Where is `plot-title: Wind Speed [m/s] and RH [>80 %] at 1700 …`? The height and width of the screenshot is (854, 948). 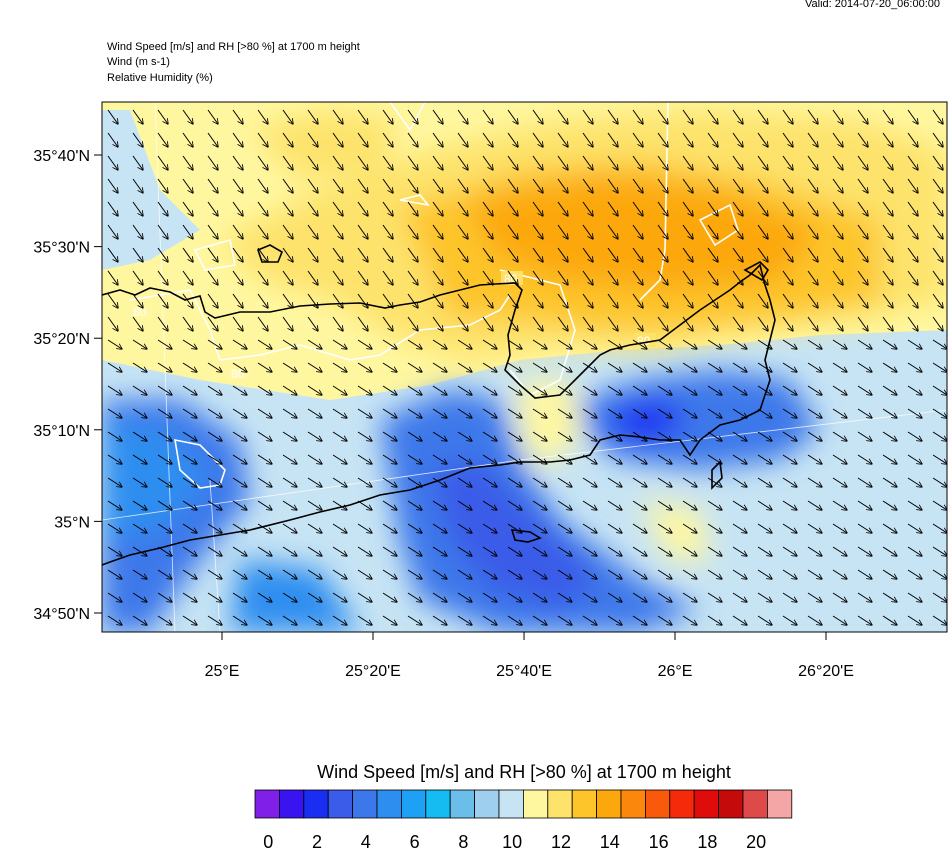 plot-title: Wind Speed [m/s] and RH [>80 %] at 1700 … is located at coordinates (233, 47).